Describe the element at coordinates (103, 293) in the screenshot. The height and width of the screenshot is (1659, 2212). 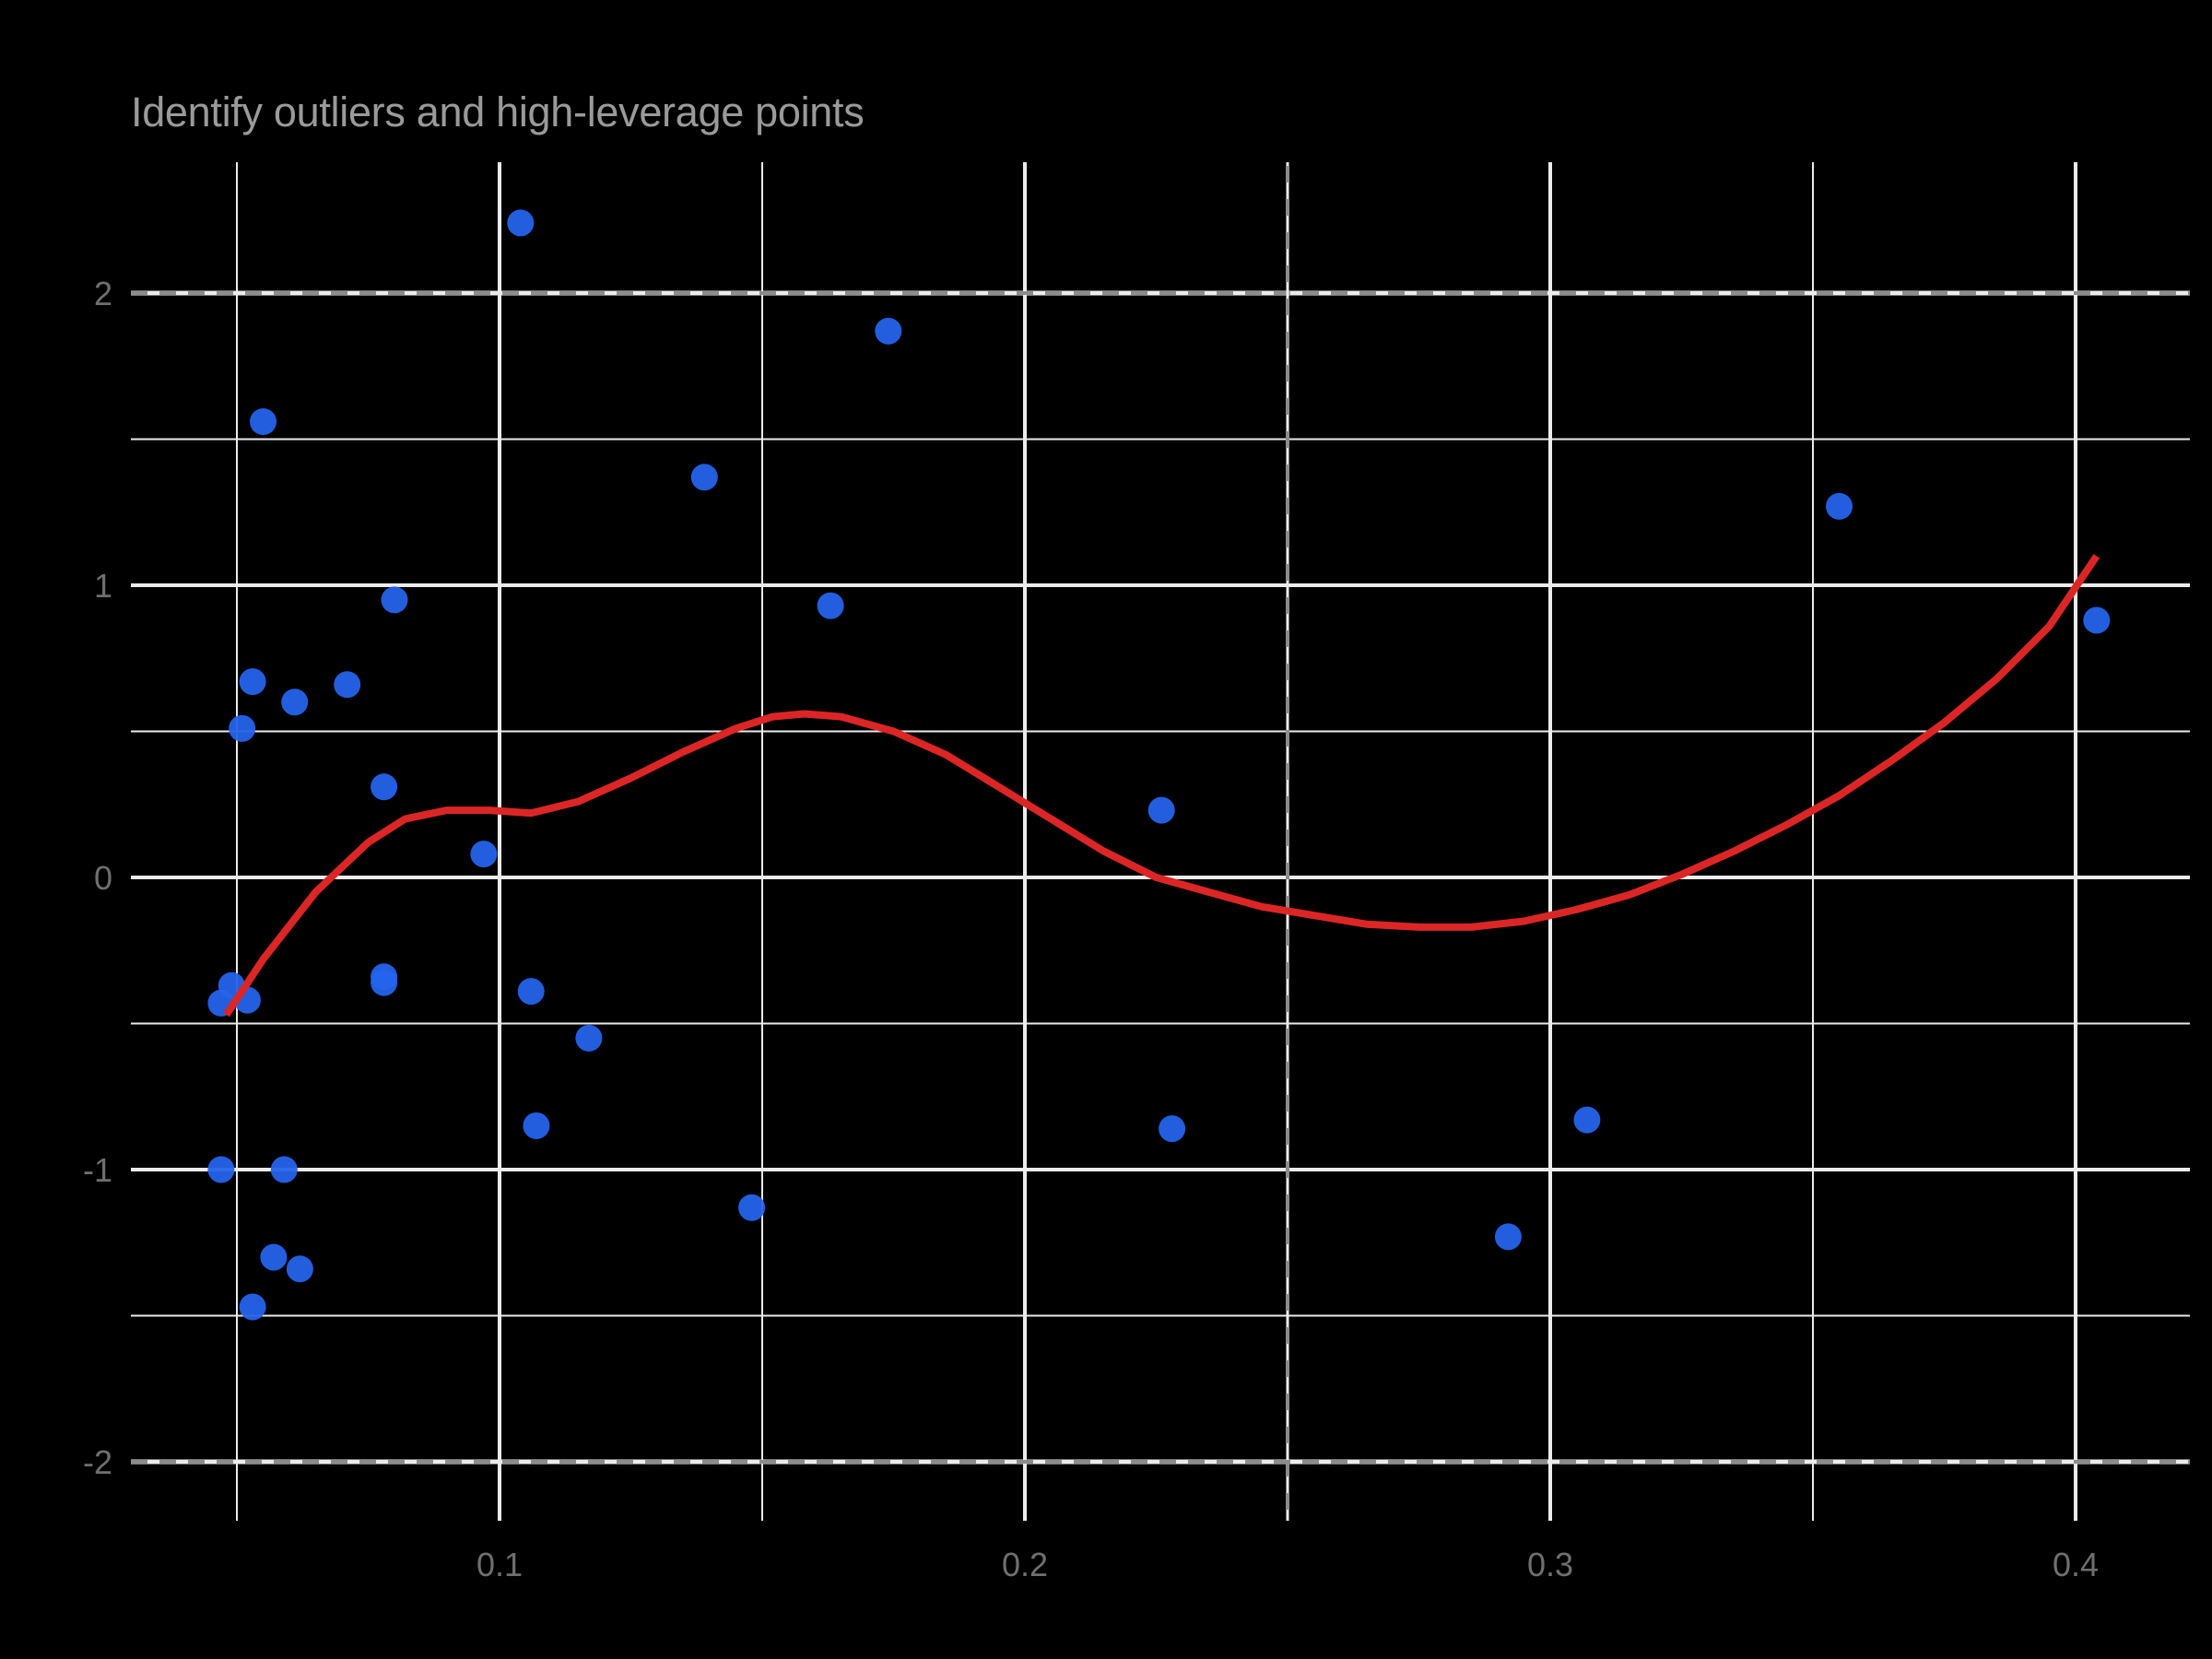
I see `y-tick-label: 2` at that location.